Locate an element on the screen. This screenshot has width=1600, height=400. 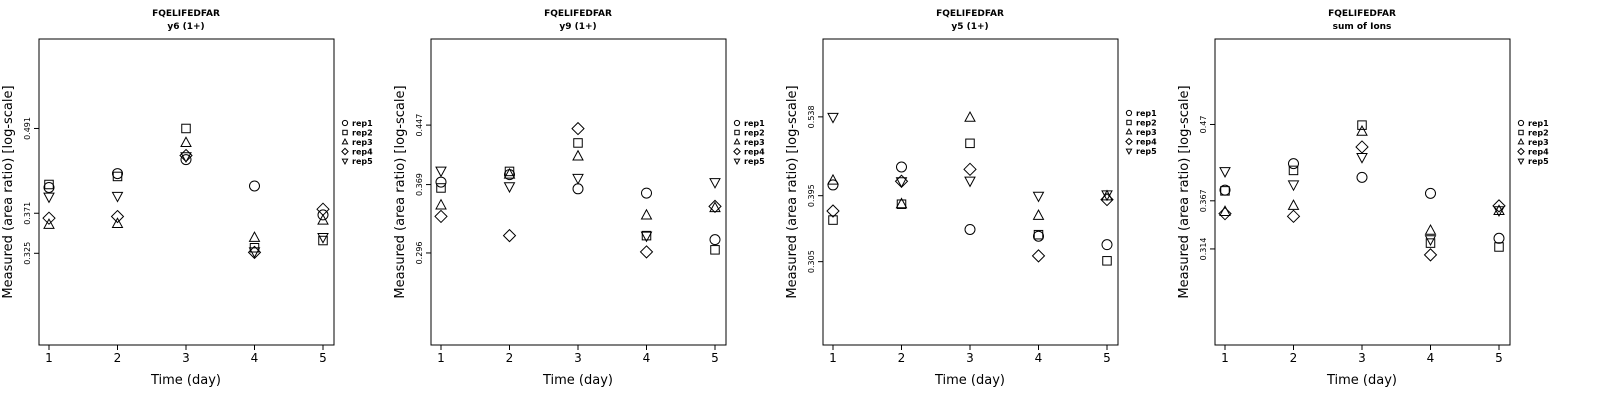
data-point-rep3-day5 is located at coordinates (323, 219).